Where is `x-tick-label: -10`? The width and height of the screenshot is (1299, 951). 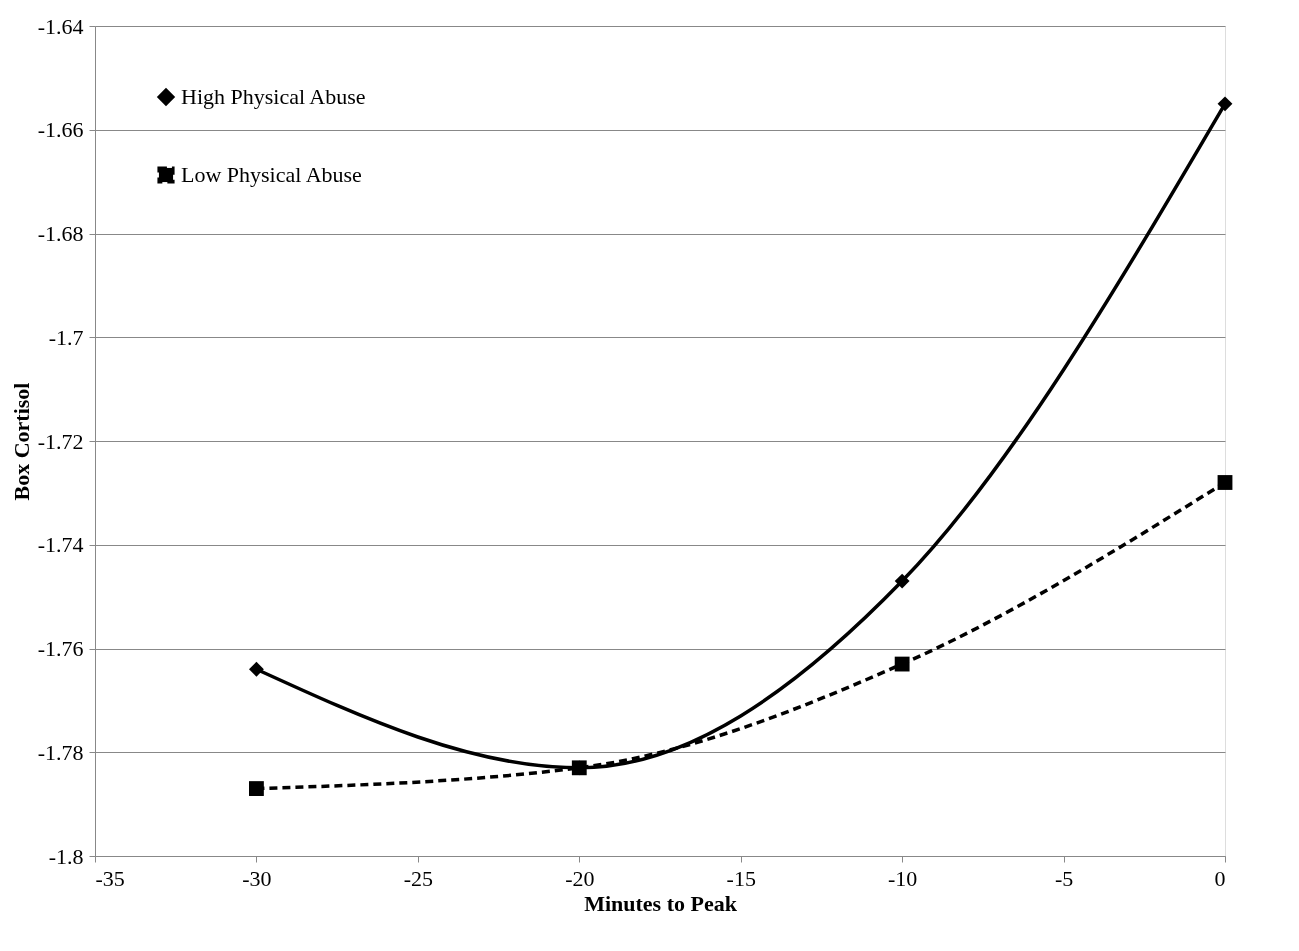
x-tick-label: -10 is located at coordinates (902, 878).